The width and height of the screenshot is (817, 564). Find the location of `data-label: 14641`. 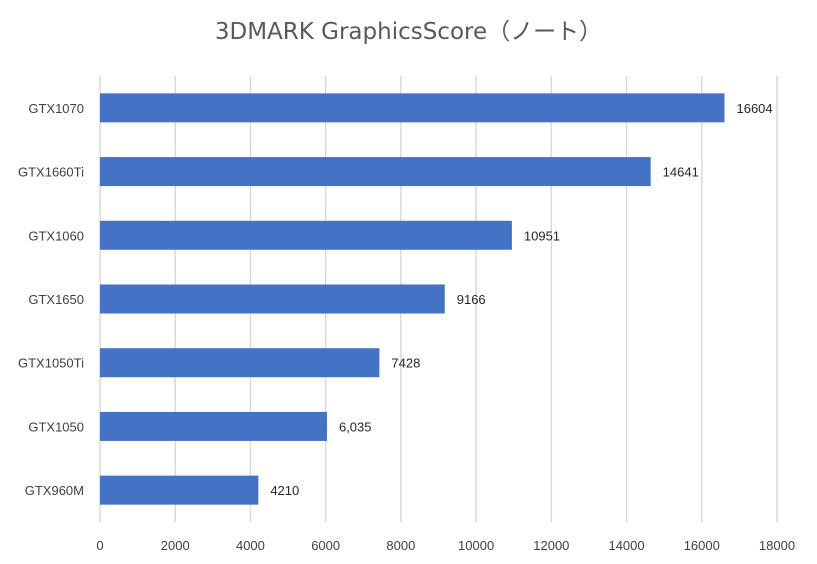

data-label: 14641 is located at coordinates (681, 172).